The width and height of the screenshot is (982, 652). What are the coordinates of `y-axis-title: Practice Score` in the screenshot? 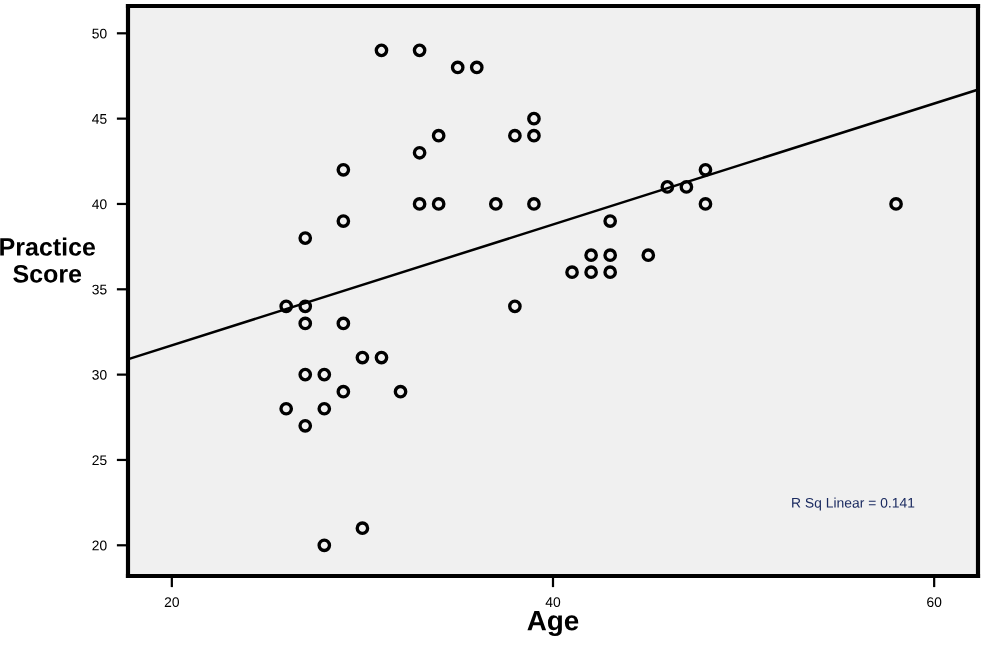 It's located at (48, 260).